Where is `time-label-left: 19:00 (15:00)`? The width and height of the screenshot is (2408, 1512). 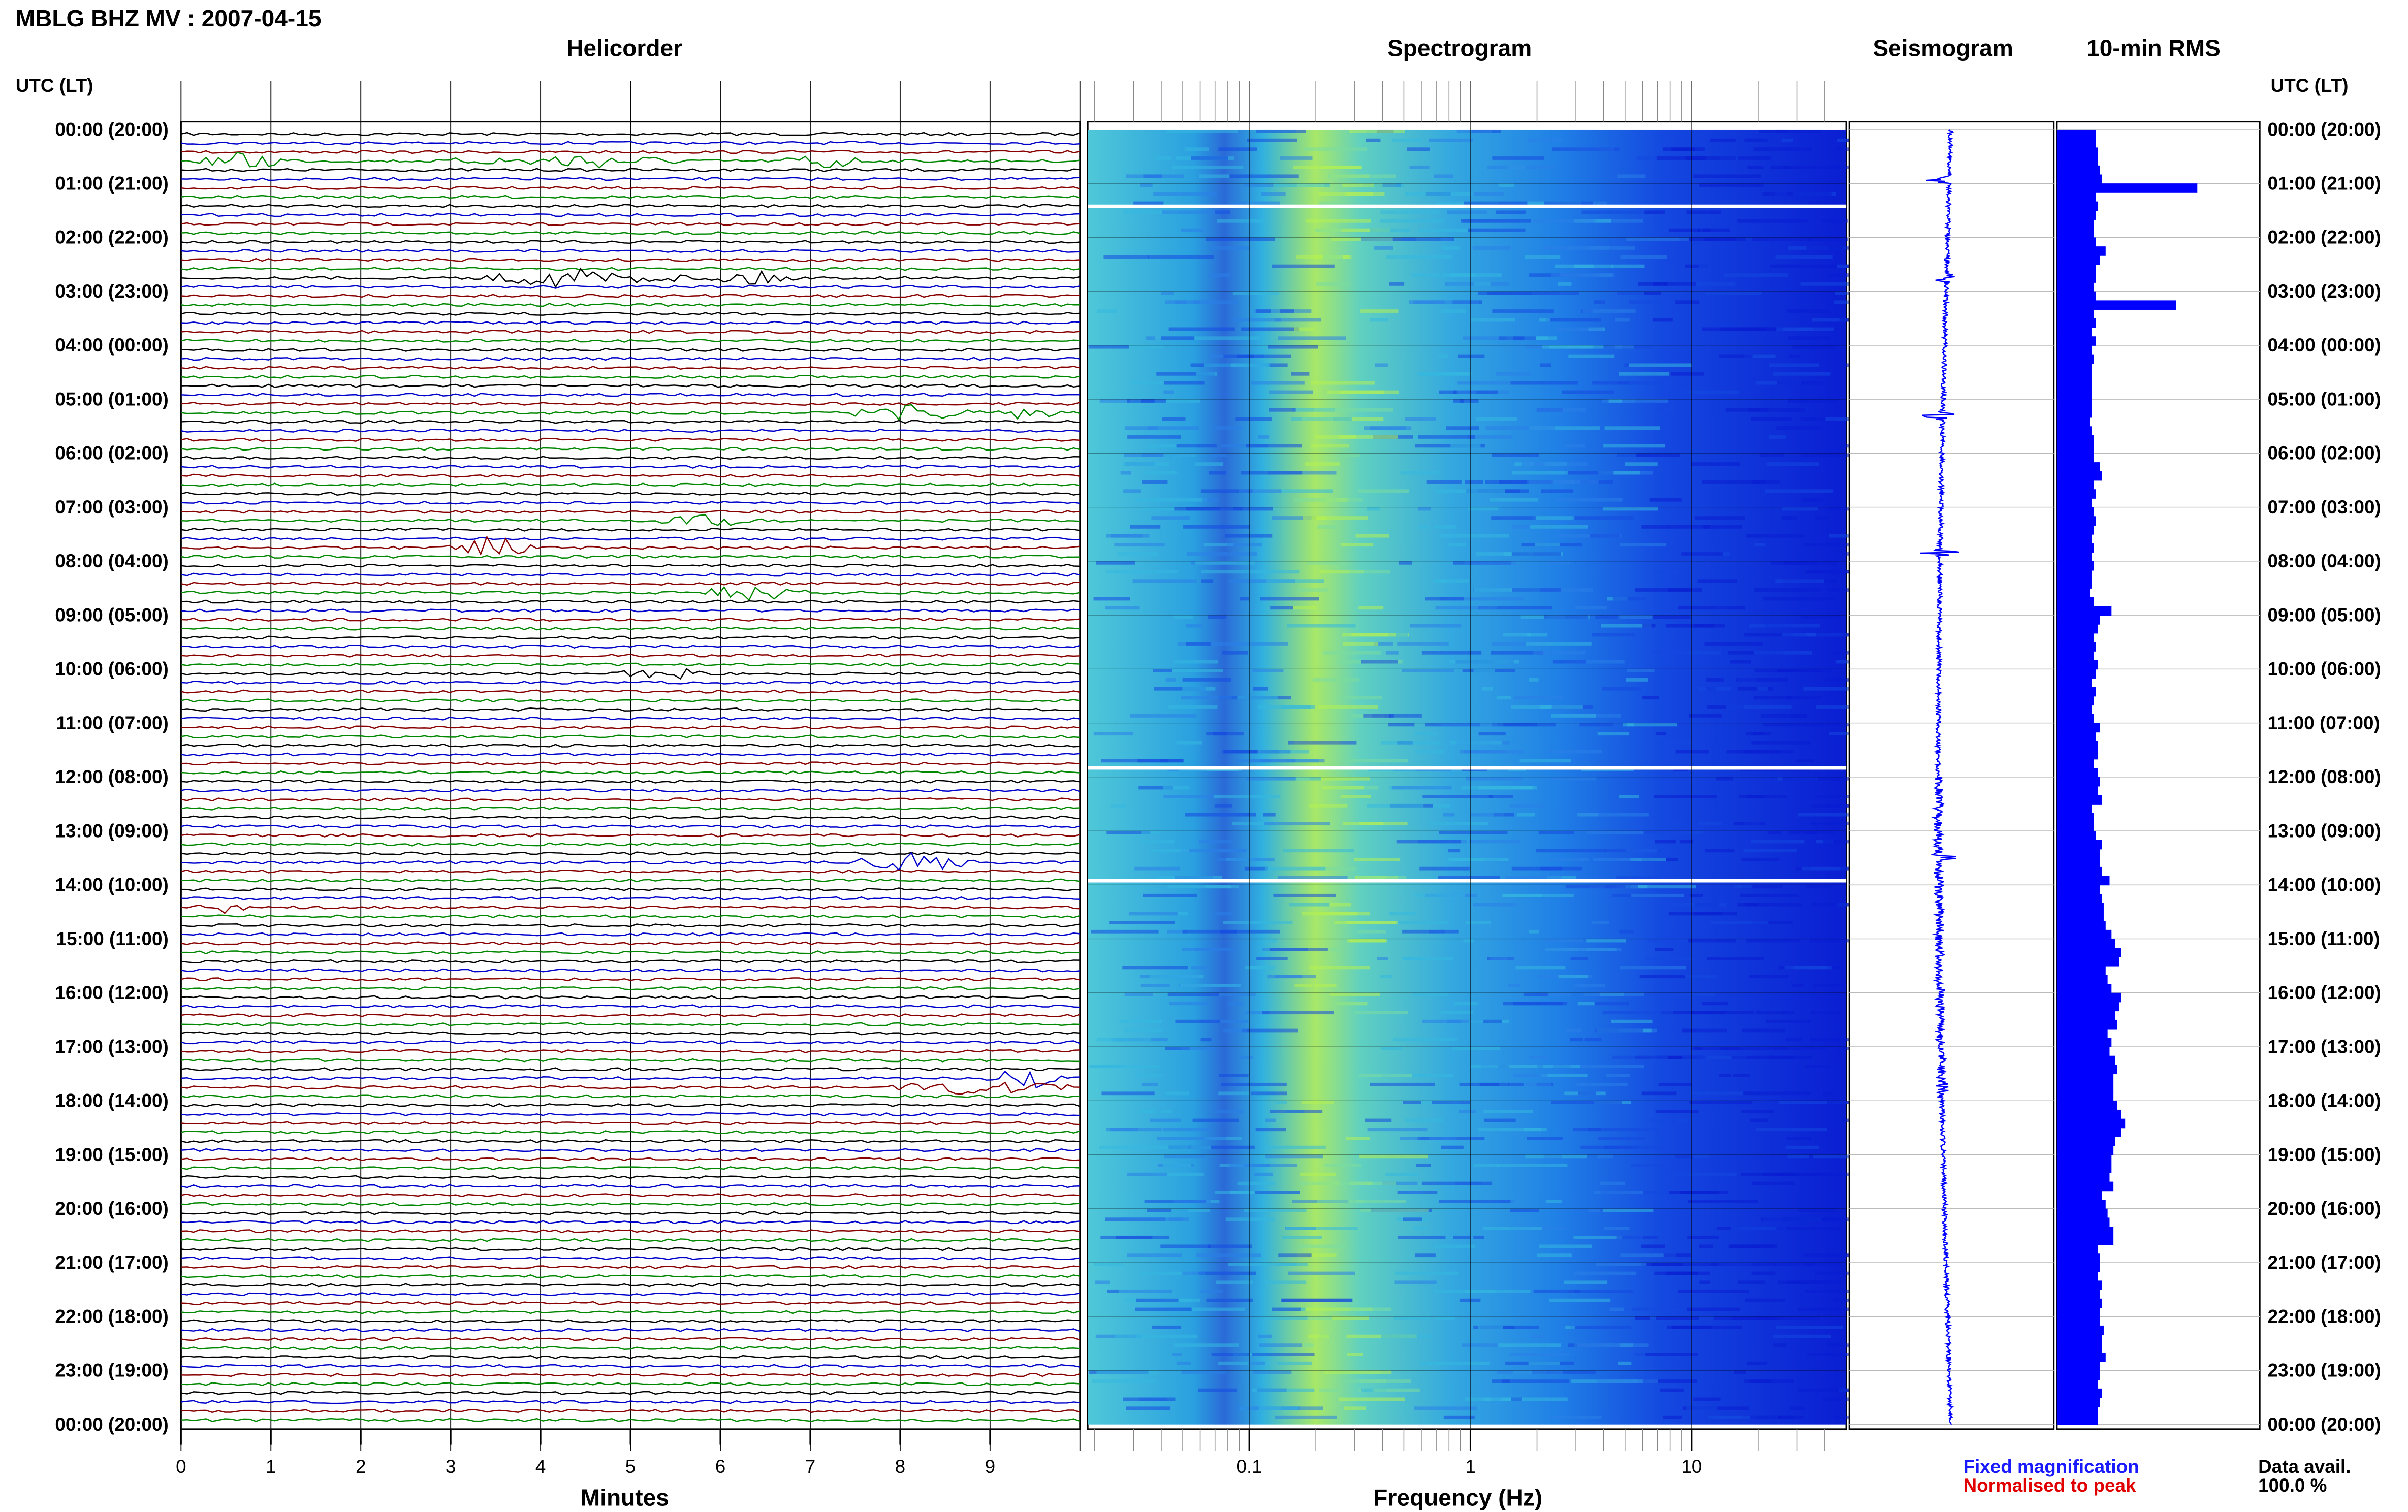 time-label-left: 19:00 (15:00) is located at coordinates (111, 1155).